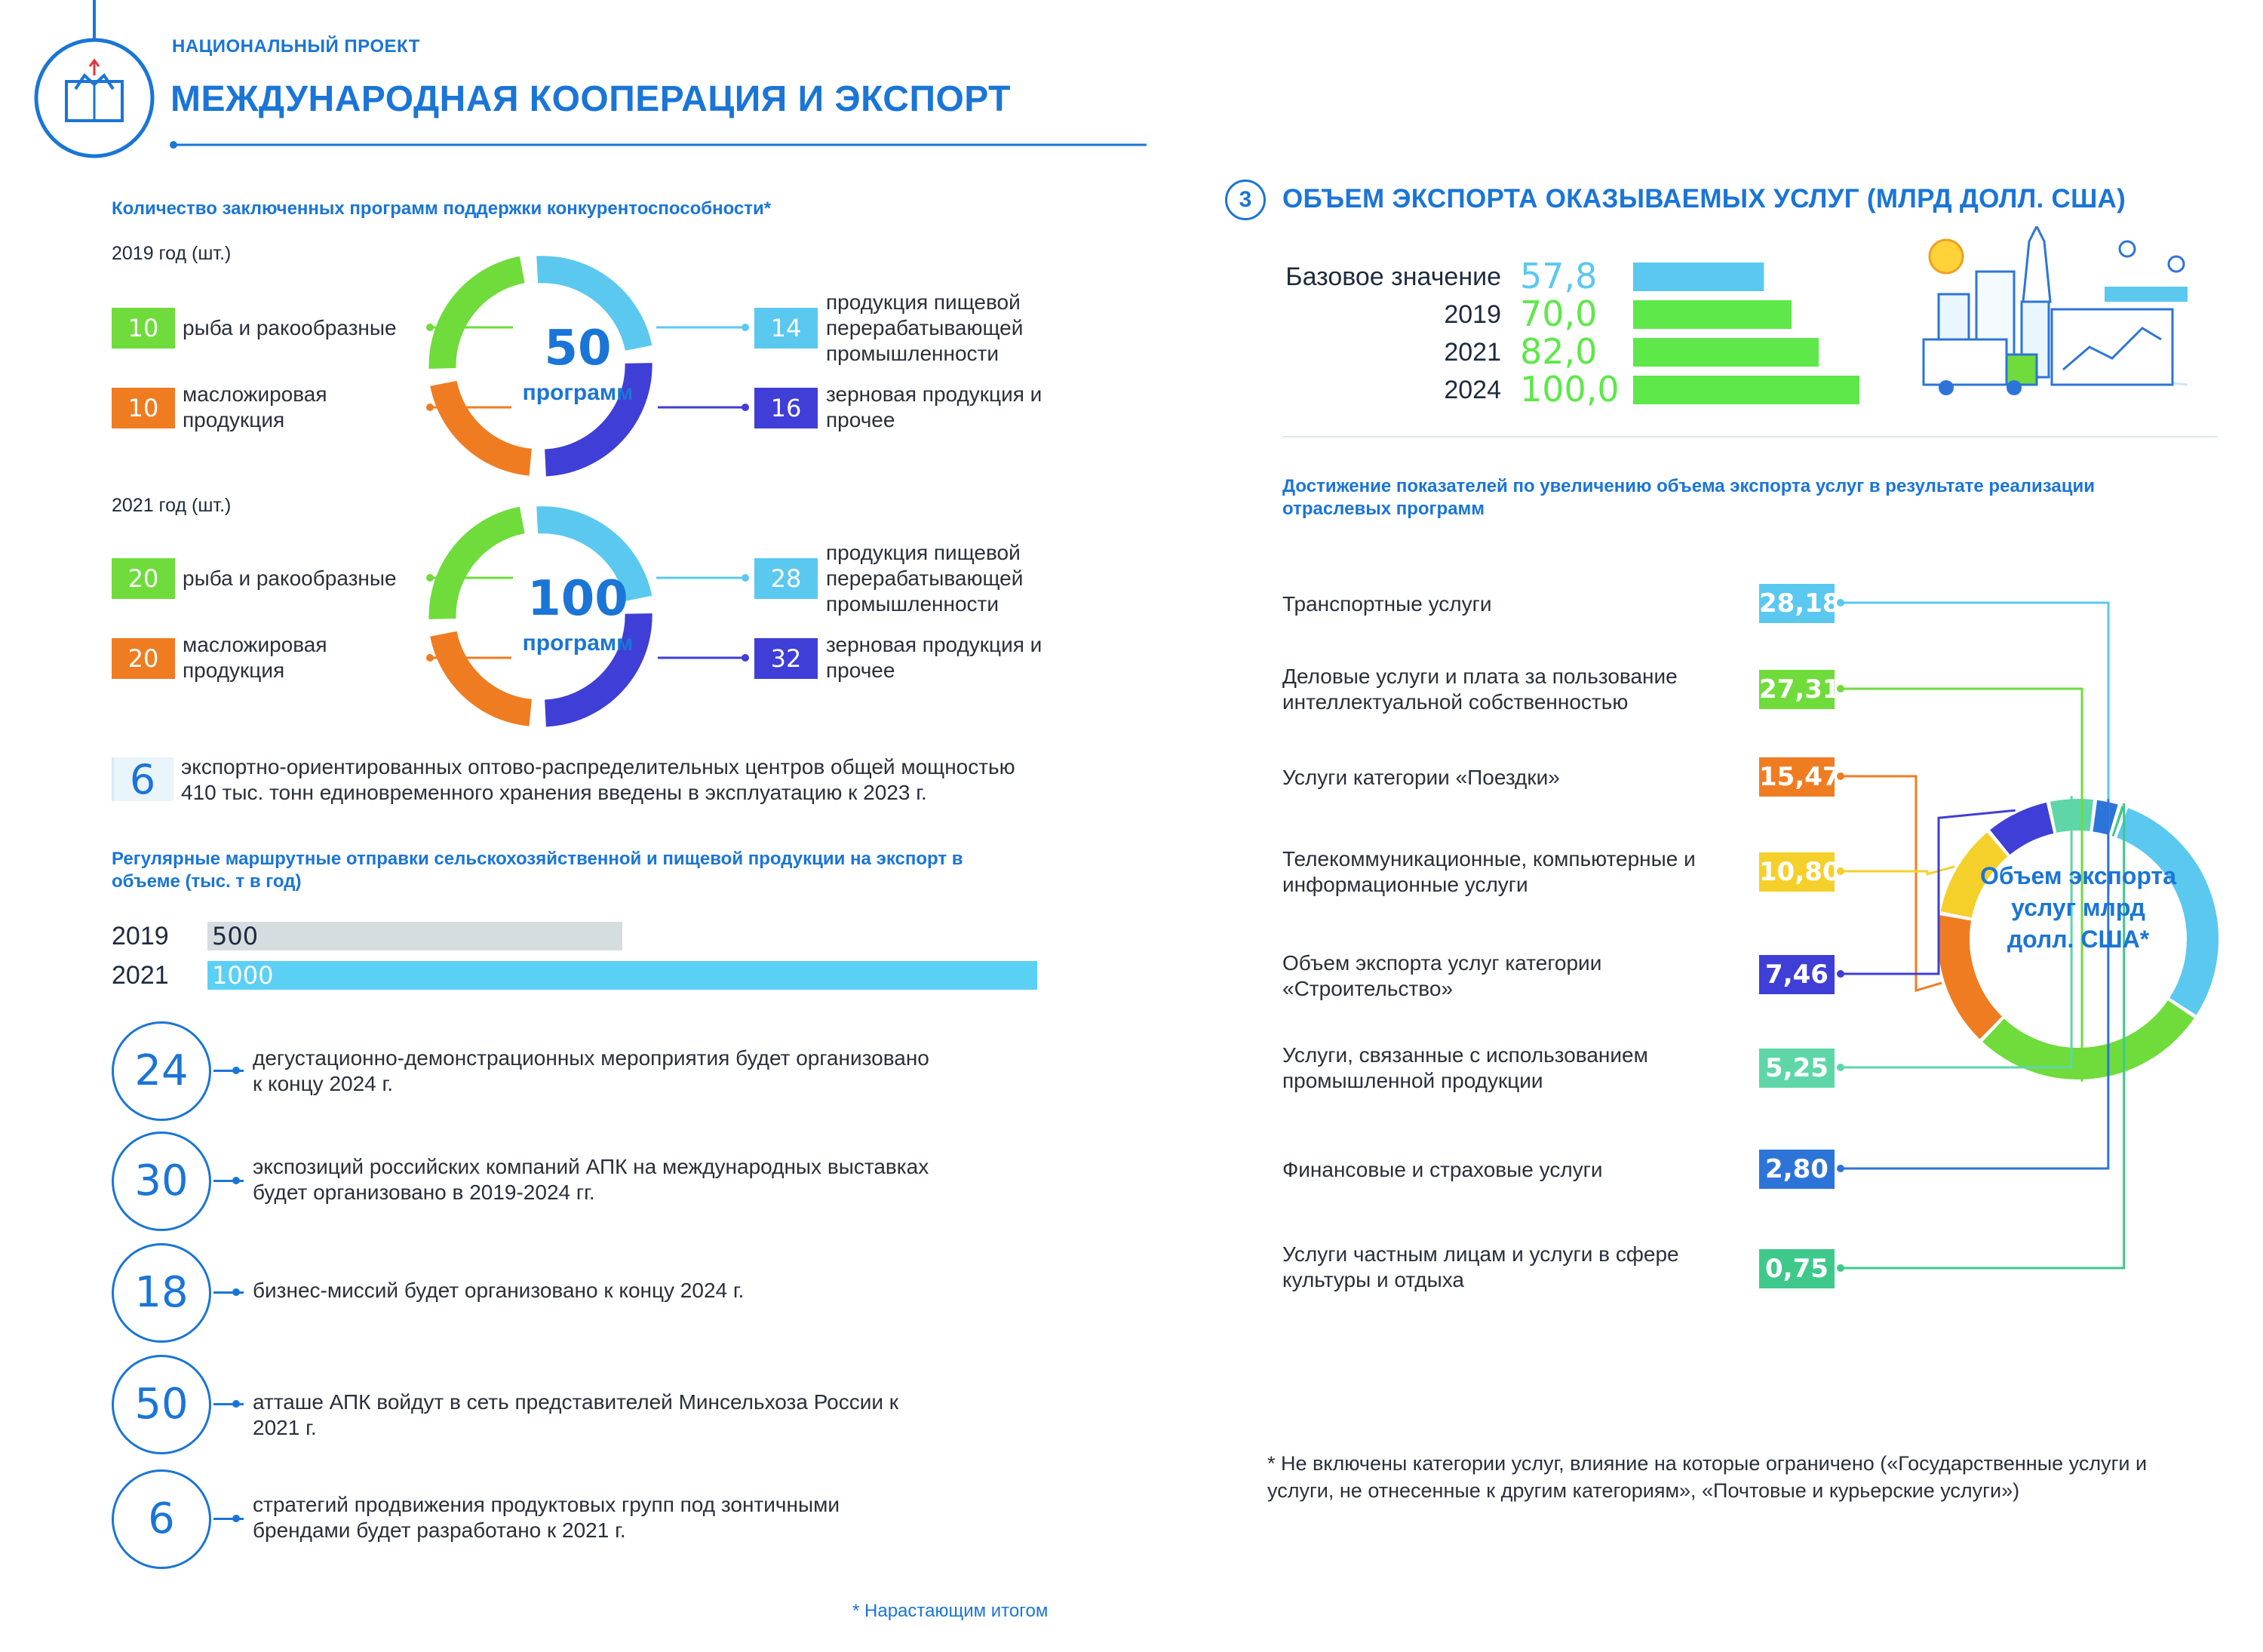  Describe the element at coordinates (161, 1519) in the screenshot. I see `stat-value: 6` at that location.